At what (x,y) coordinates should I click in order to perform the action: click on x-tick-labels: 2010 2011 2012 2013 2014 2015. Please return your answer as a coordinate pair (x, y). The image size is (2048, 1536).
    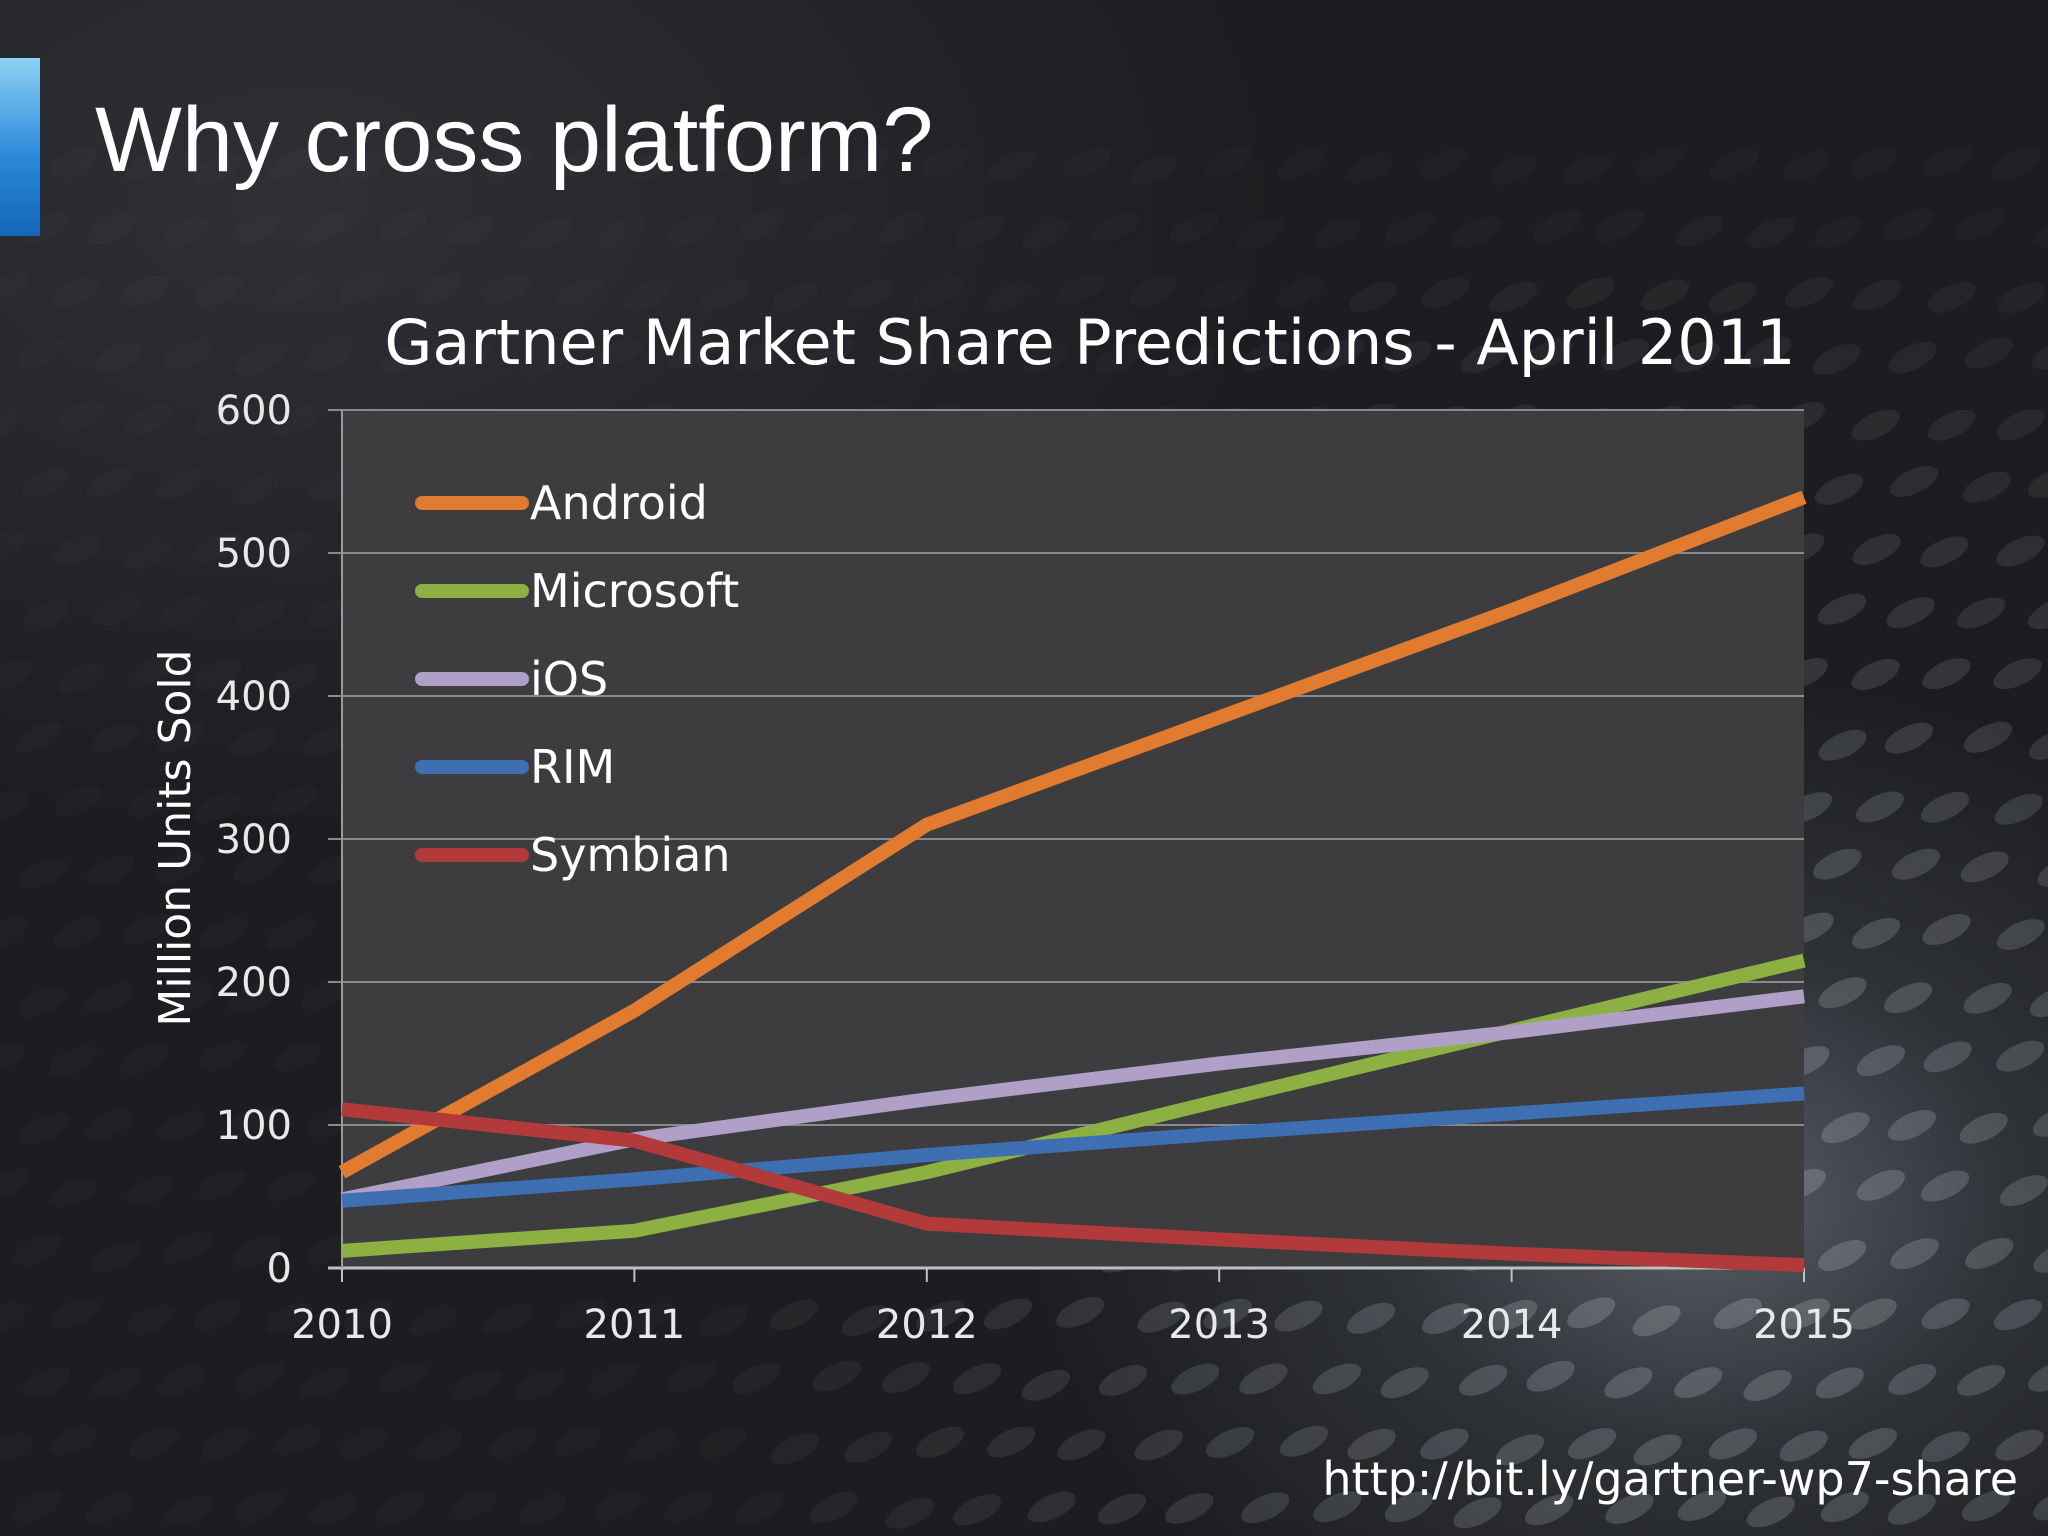
    Looking at the image, I should click on (1073, 1325).